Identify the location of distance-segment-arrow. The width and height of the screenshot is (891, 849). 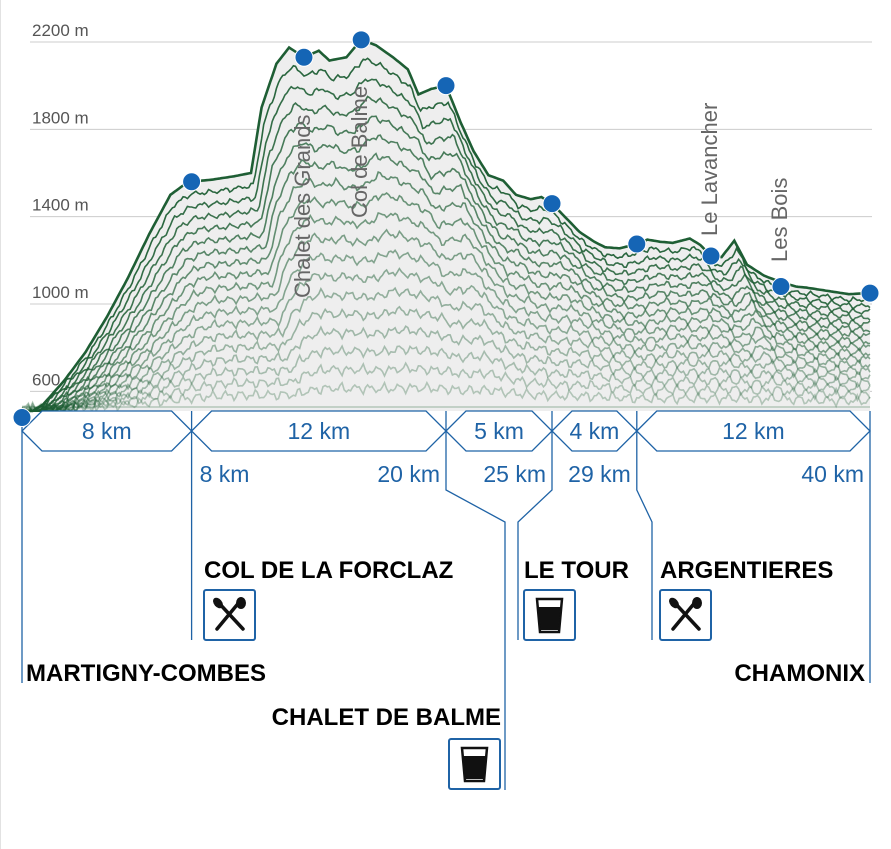
(753, 431).